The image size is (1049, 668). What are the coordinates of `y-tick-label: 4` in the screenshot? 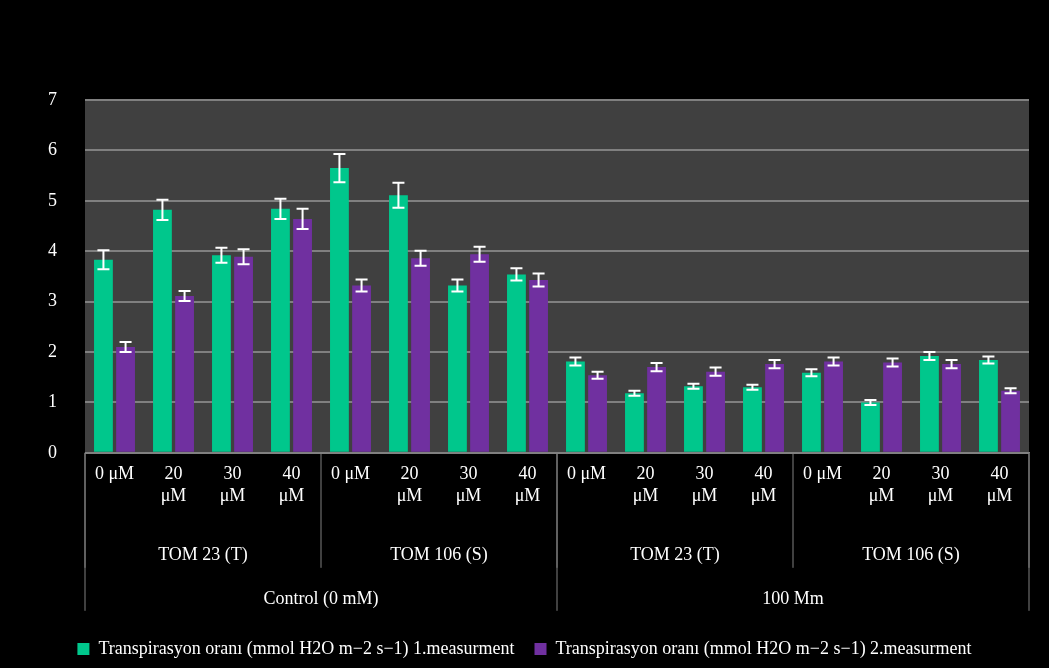 It's located at (52, 249).